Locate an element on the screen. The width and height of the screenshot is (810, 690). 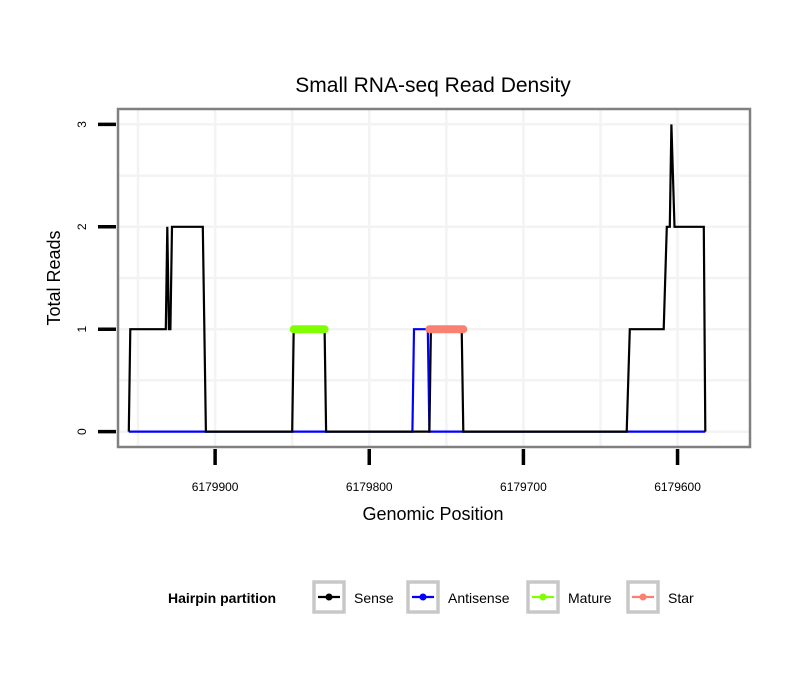
legend-item-mature: Mature is located at coordinates (569, 597).